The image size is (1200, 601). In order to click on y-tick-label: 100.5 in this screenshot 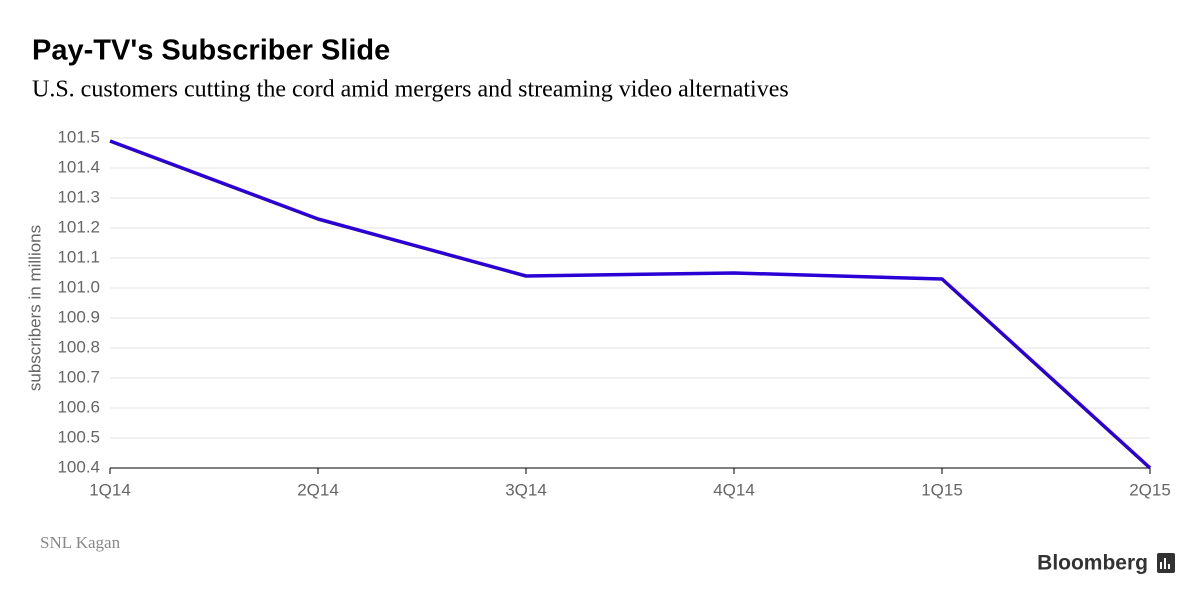, I will do `click(78, 436)`.